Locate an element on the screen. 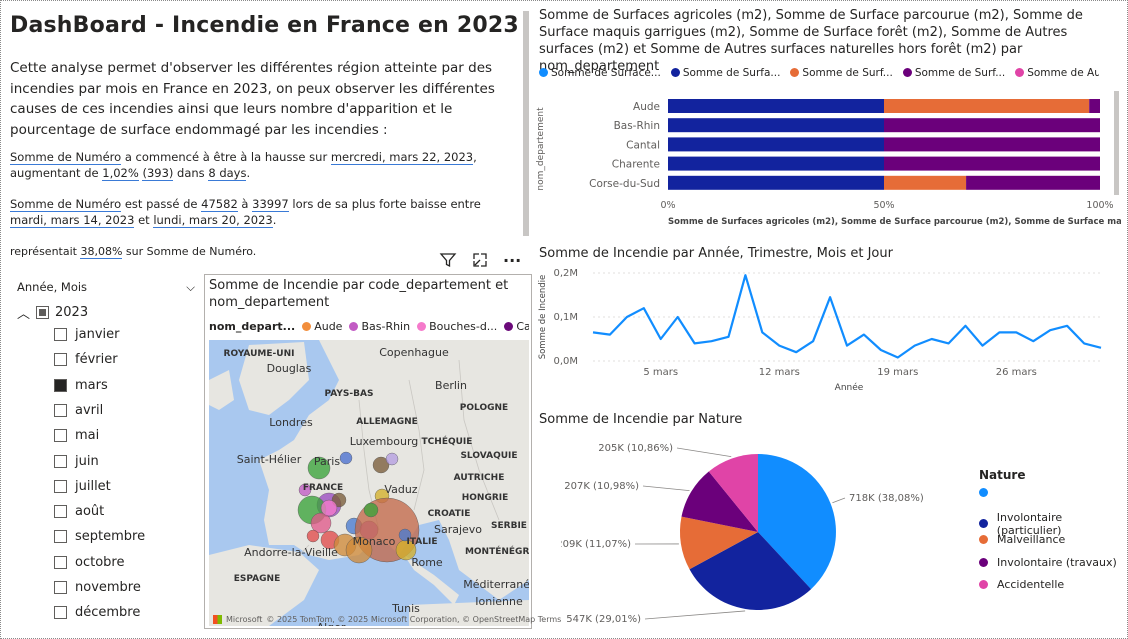  slicer-year-row: ︿ 2023 is located at coordinates (52, 312).